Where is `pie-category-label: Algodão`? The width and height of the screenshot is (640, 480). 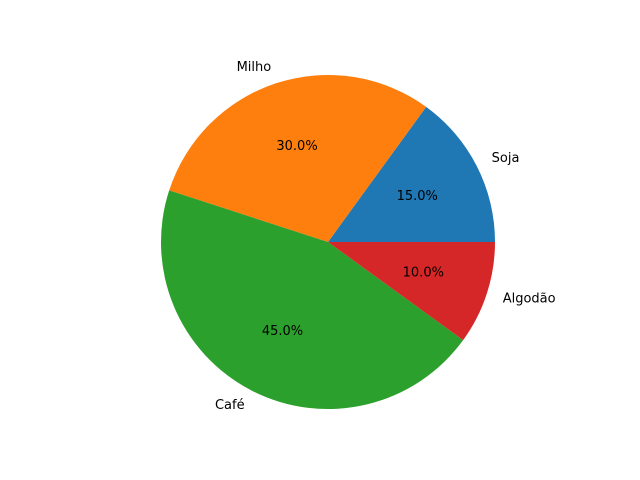 pie-category-label: Algodão is located at coordinates (529, 298).